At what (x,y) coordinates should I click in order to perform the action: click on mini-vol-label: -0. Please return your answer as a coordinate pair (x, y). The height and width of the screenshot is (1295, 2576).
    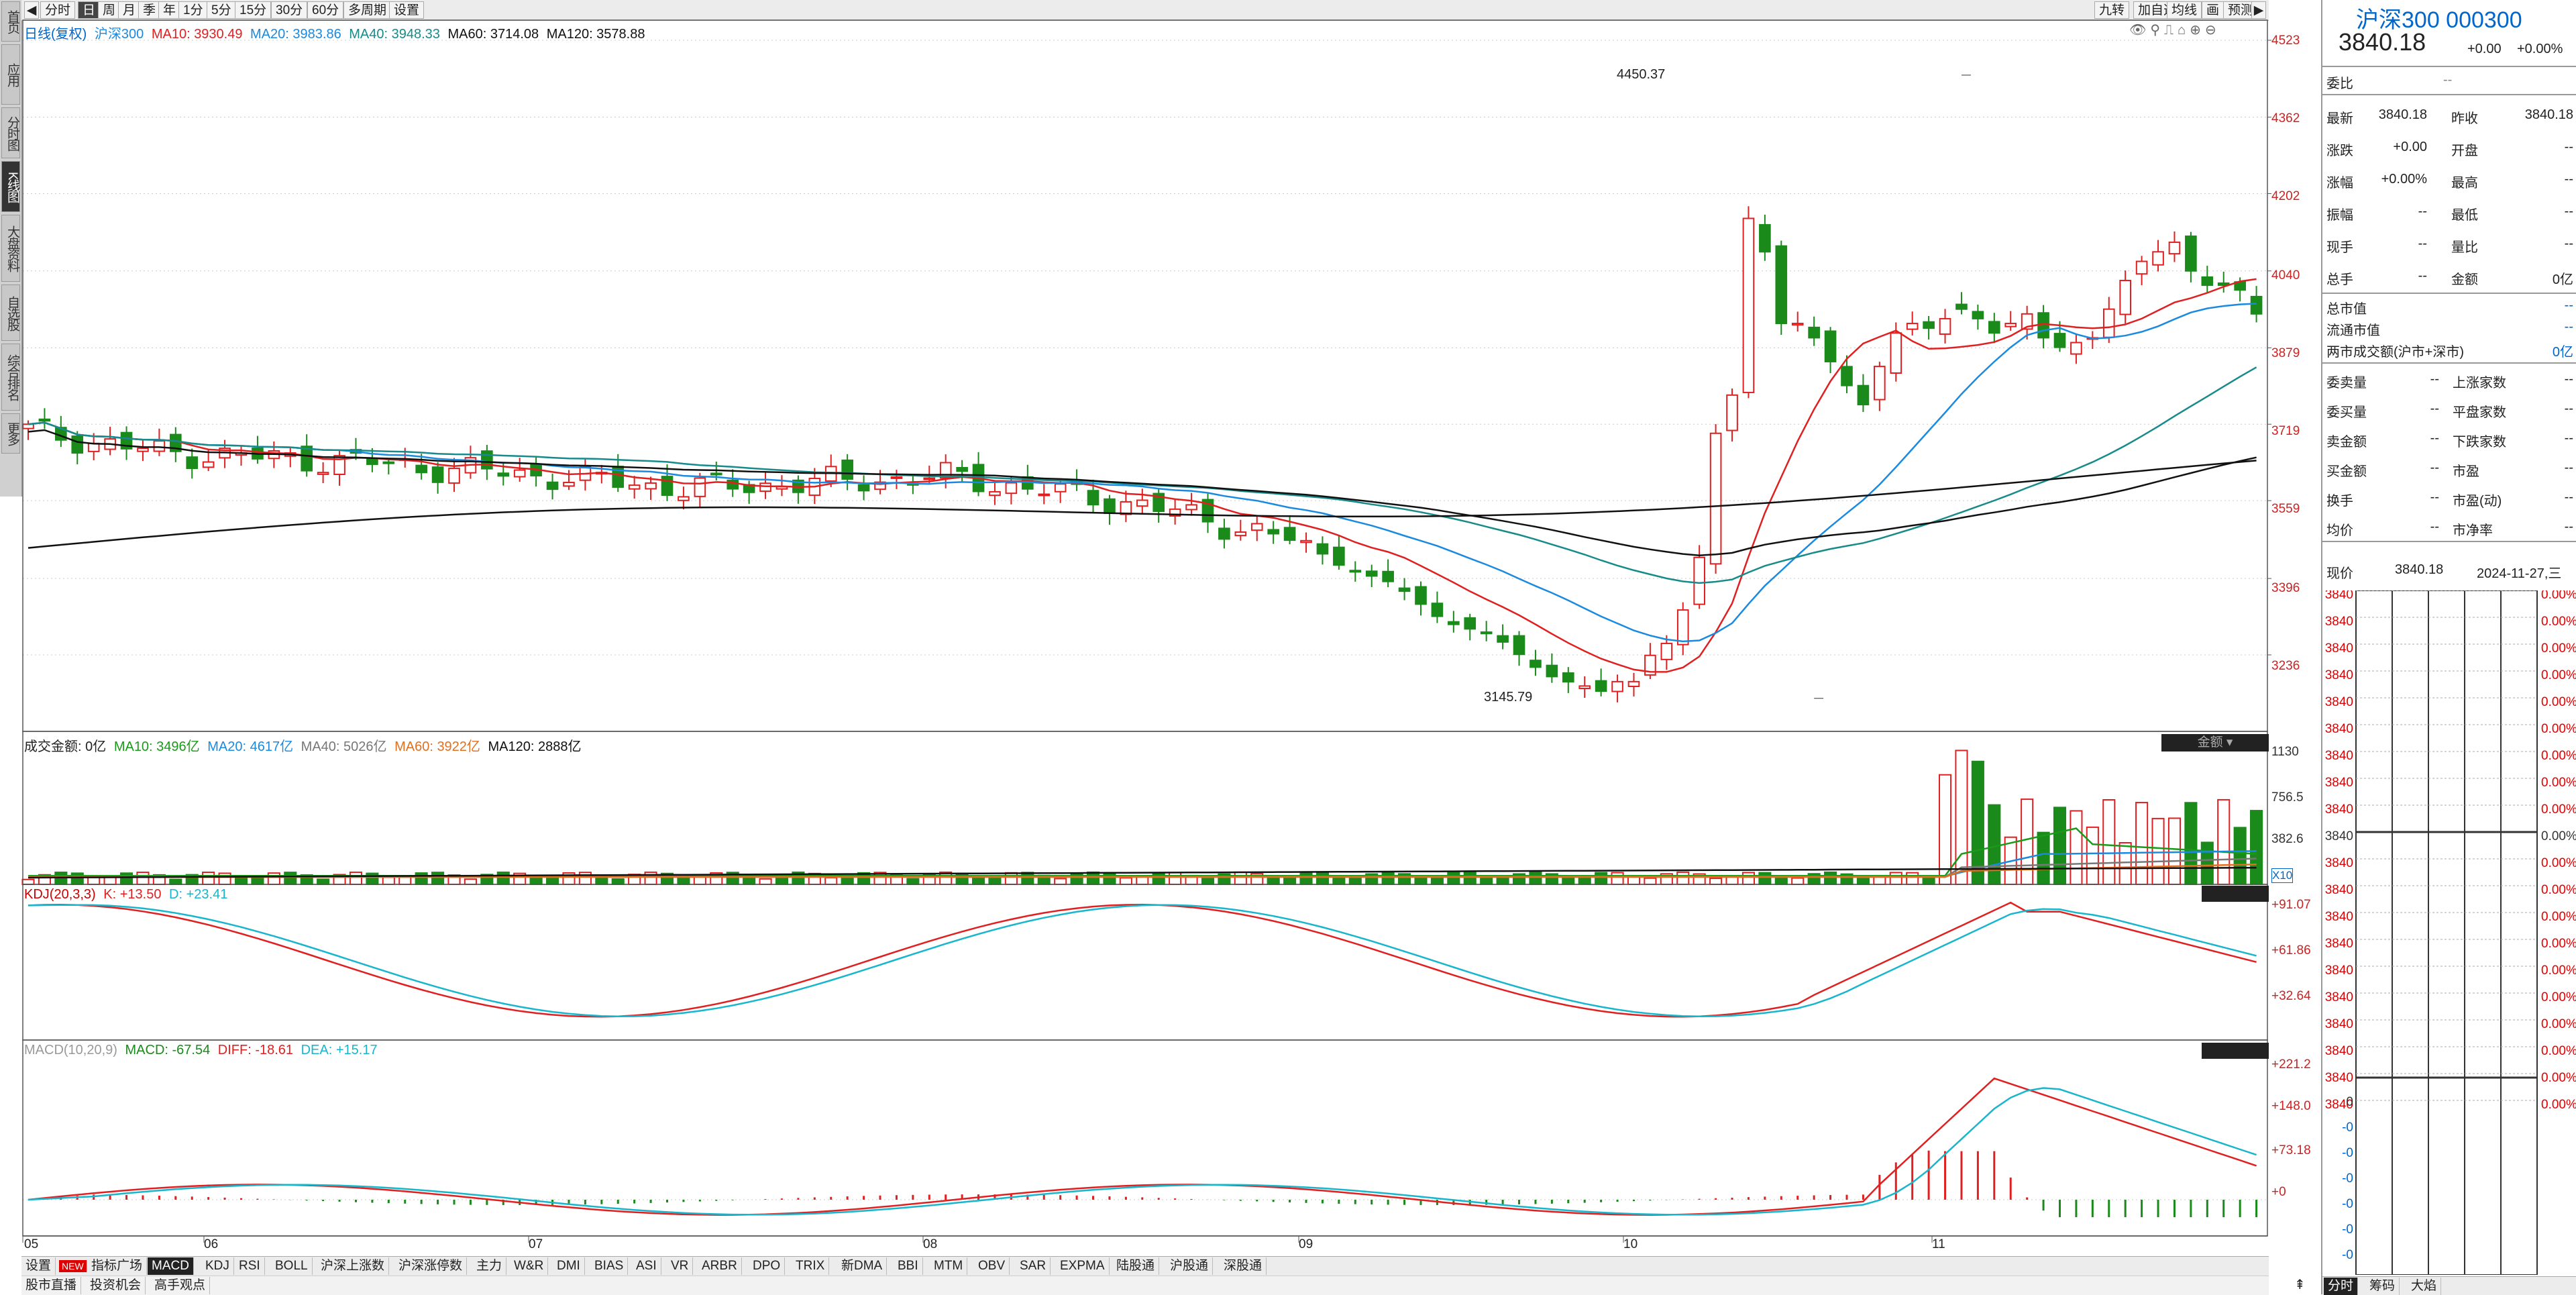
    Looking at the image, I should click on (2347, 1153).